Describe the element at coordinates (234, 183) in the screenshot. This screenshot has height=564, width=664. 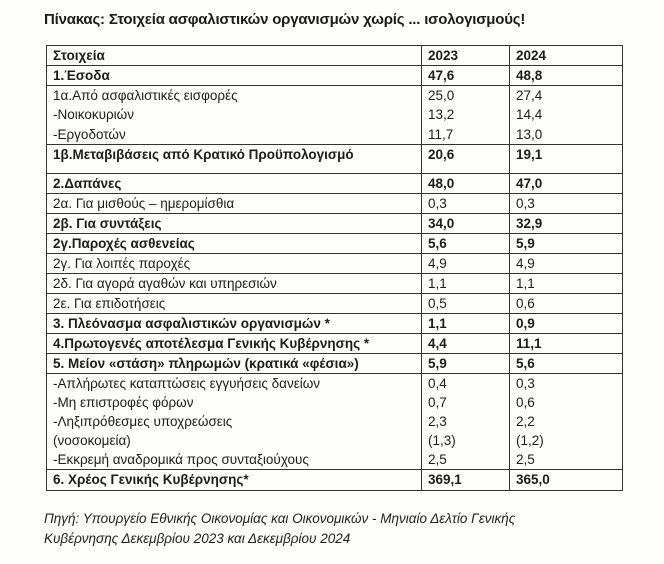
I see `cell-label: 2.Δαπάνες` at that location.